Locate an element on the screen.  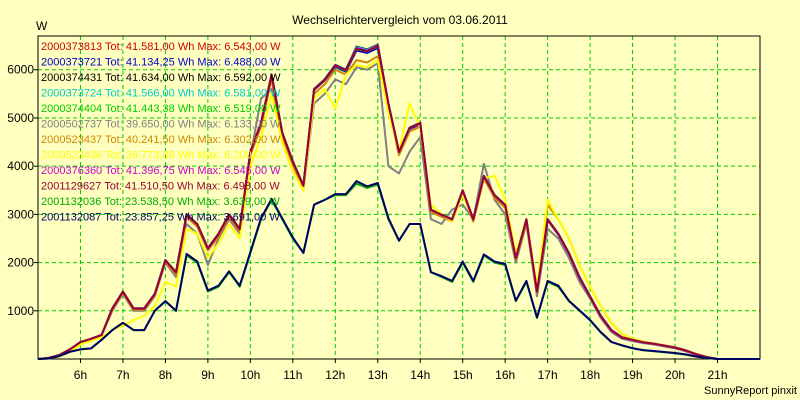
x-tick-label: 11h is located at coordinates (292, 375).